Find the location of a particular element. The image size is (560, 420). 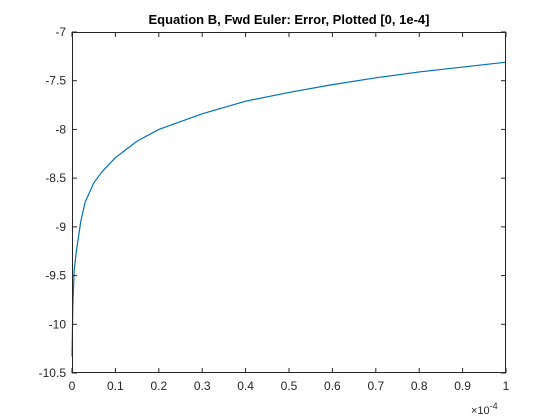

x-tick-label: 0.2 is located at coordinates (158, 386).